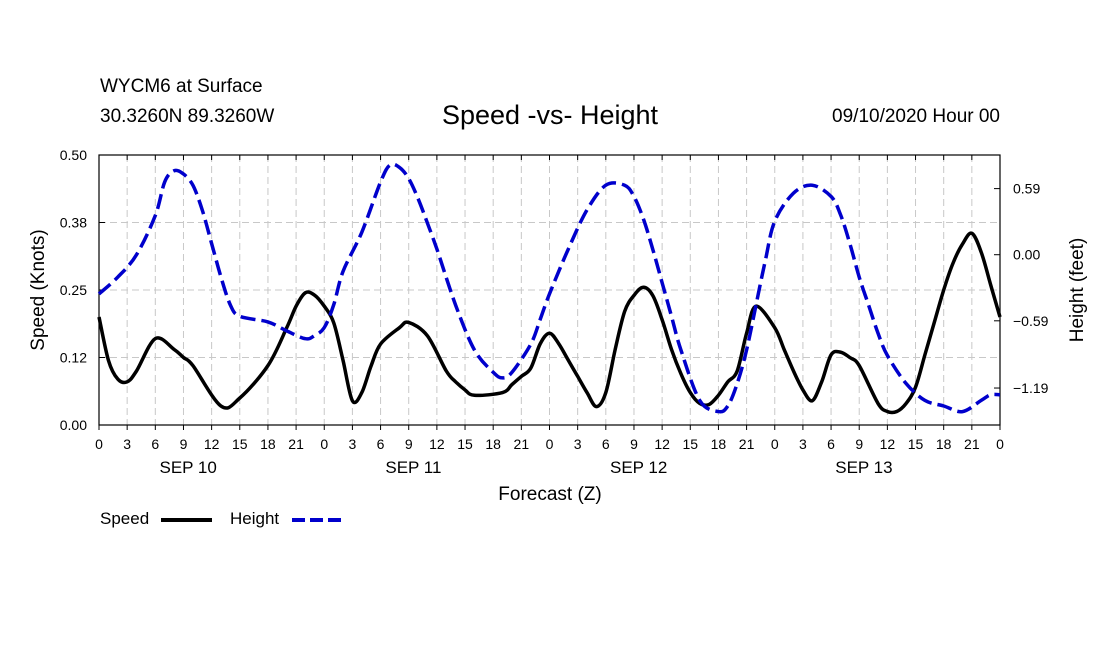 This screenshot has width=1100, height=650. Describe the element at coordinates (1031, 321) in the screenshot. I see `y-right-tick-label: −0.59` at that location.